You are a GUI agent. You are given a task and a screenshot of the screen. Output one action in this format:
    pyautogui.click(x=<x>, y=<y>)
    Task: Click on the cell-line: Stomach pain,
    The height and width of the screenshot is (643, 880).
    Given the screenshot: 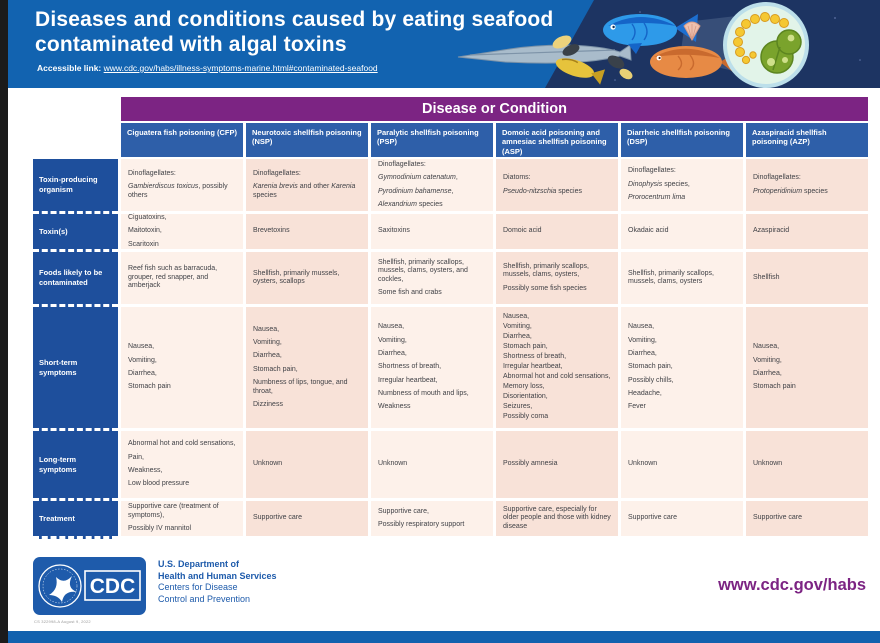 What is the action you would take?
    pyautogui.click(x=275, y=369)
    